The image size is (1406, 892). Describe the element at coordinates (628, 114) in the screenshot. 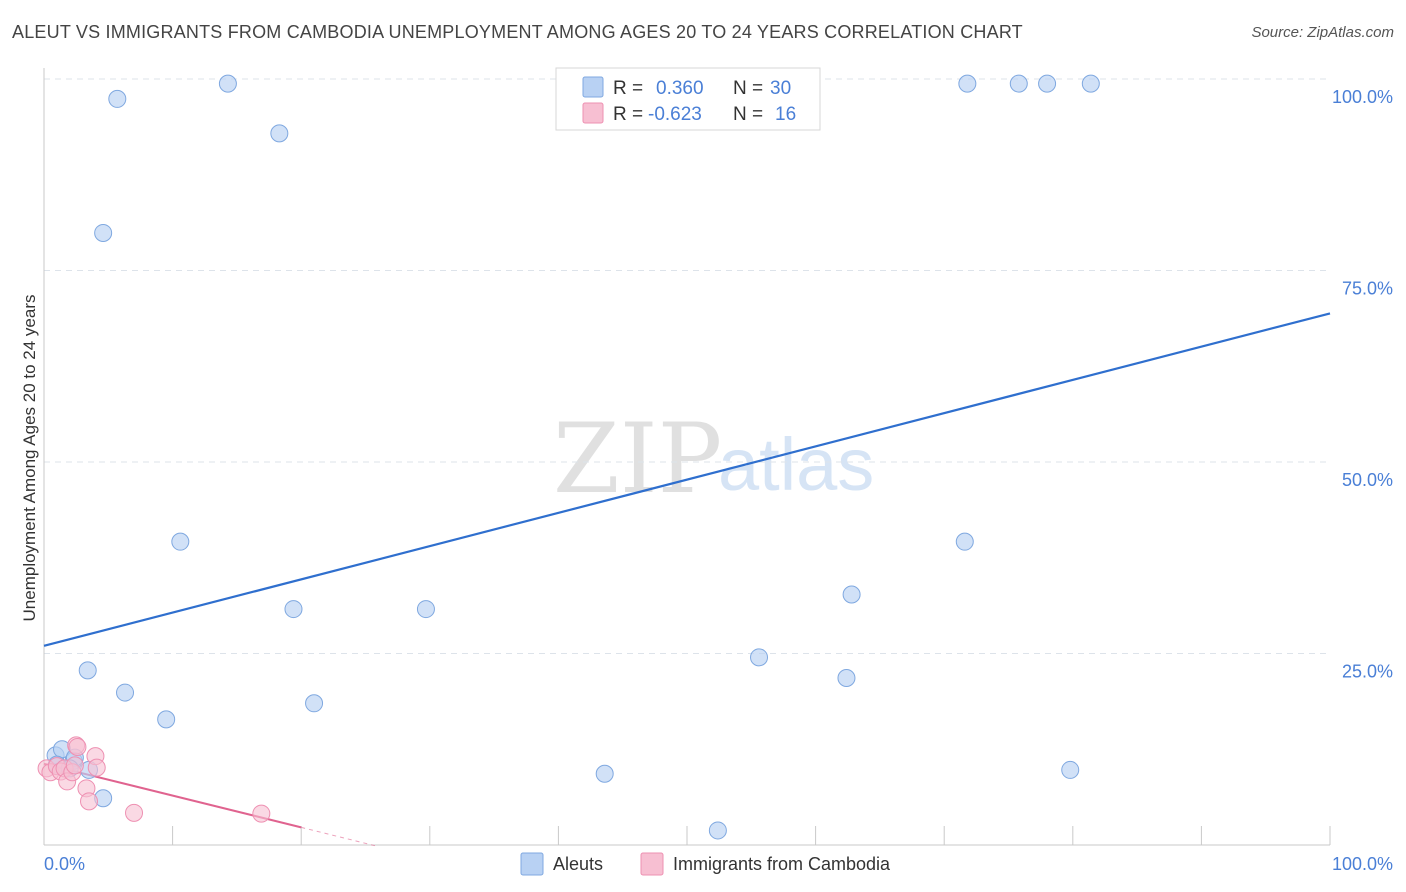

I see `legend-r-label-cambodia: R =` at that location.